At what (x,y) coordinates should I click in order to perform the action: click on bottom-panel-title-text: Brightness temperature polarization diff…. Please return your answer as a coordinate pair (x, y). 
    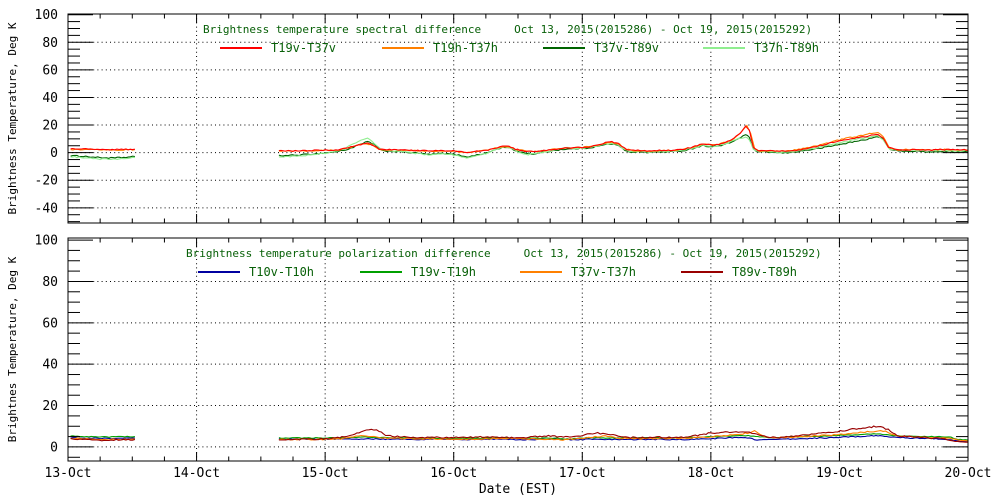
    Looking at the image, I should click on (338, 253).